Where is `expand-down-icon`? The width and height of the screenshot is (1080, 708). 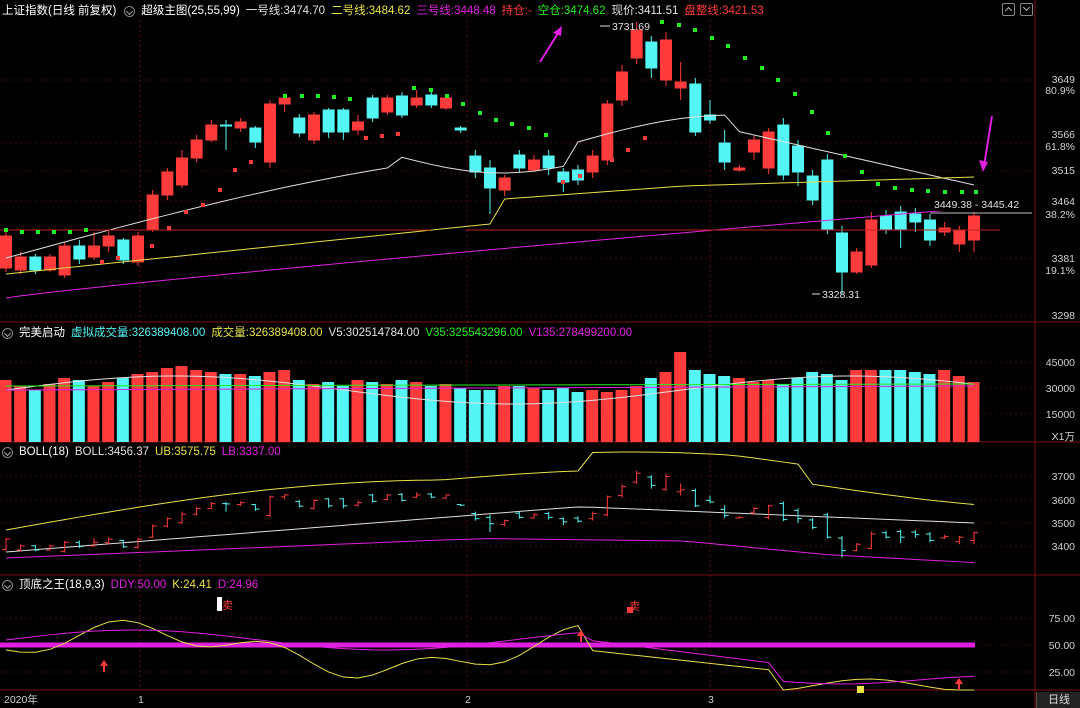 expand-down-icon is located at coordinates (1026, 9).